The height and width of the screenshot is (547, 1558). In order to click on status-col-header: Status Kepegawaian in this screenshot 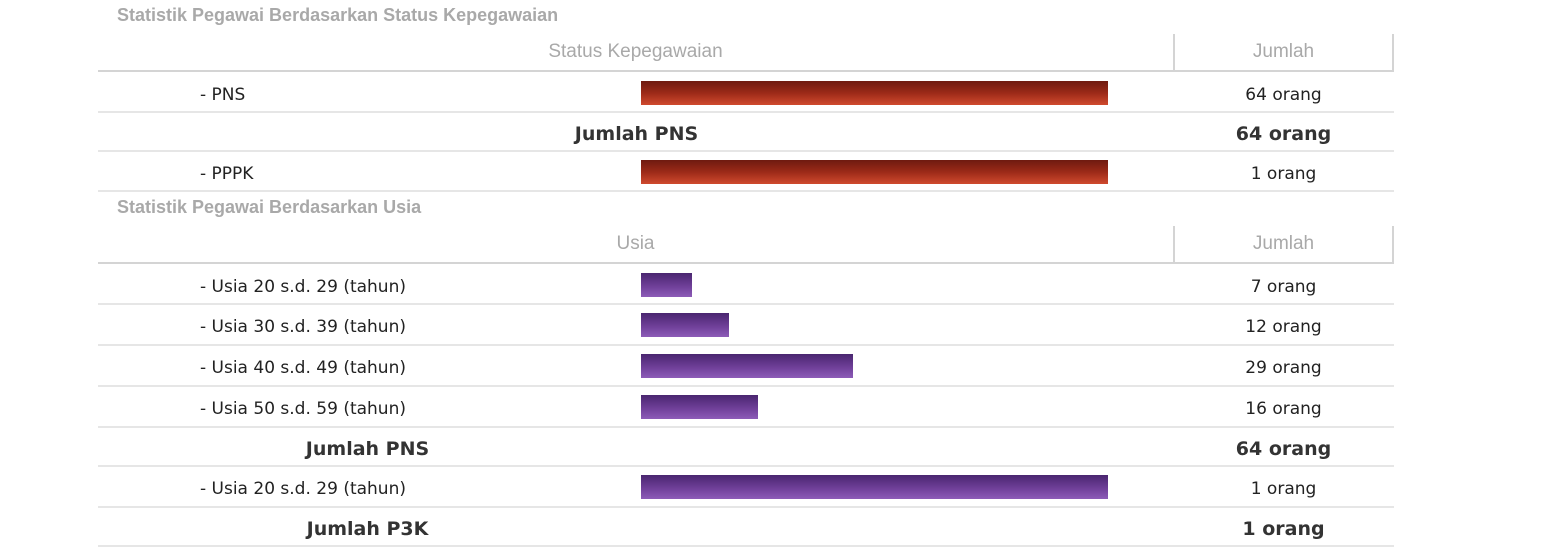, I will do `click(635, 51)`.